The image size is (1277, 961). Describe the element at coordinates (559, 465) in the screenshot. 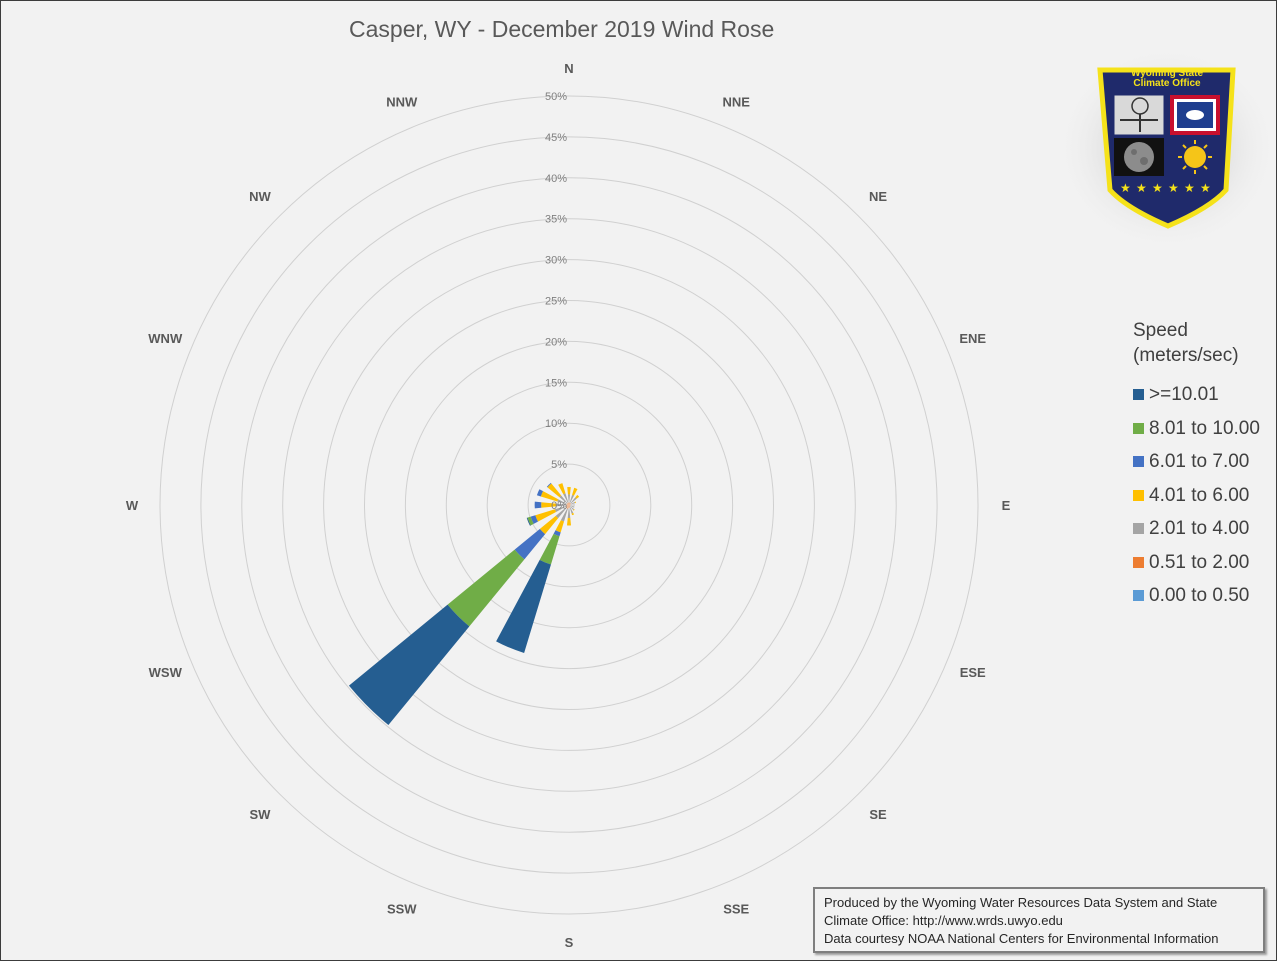

I see `radial-tick-label: 5%` at that location.